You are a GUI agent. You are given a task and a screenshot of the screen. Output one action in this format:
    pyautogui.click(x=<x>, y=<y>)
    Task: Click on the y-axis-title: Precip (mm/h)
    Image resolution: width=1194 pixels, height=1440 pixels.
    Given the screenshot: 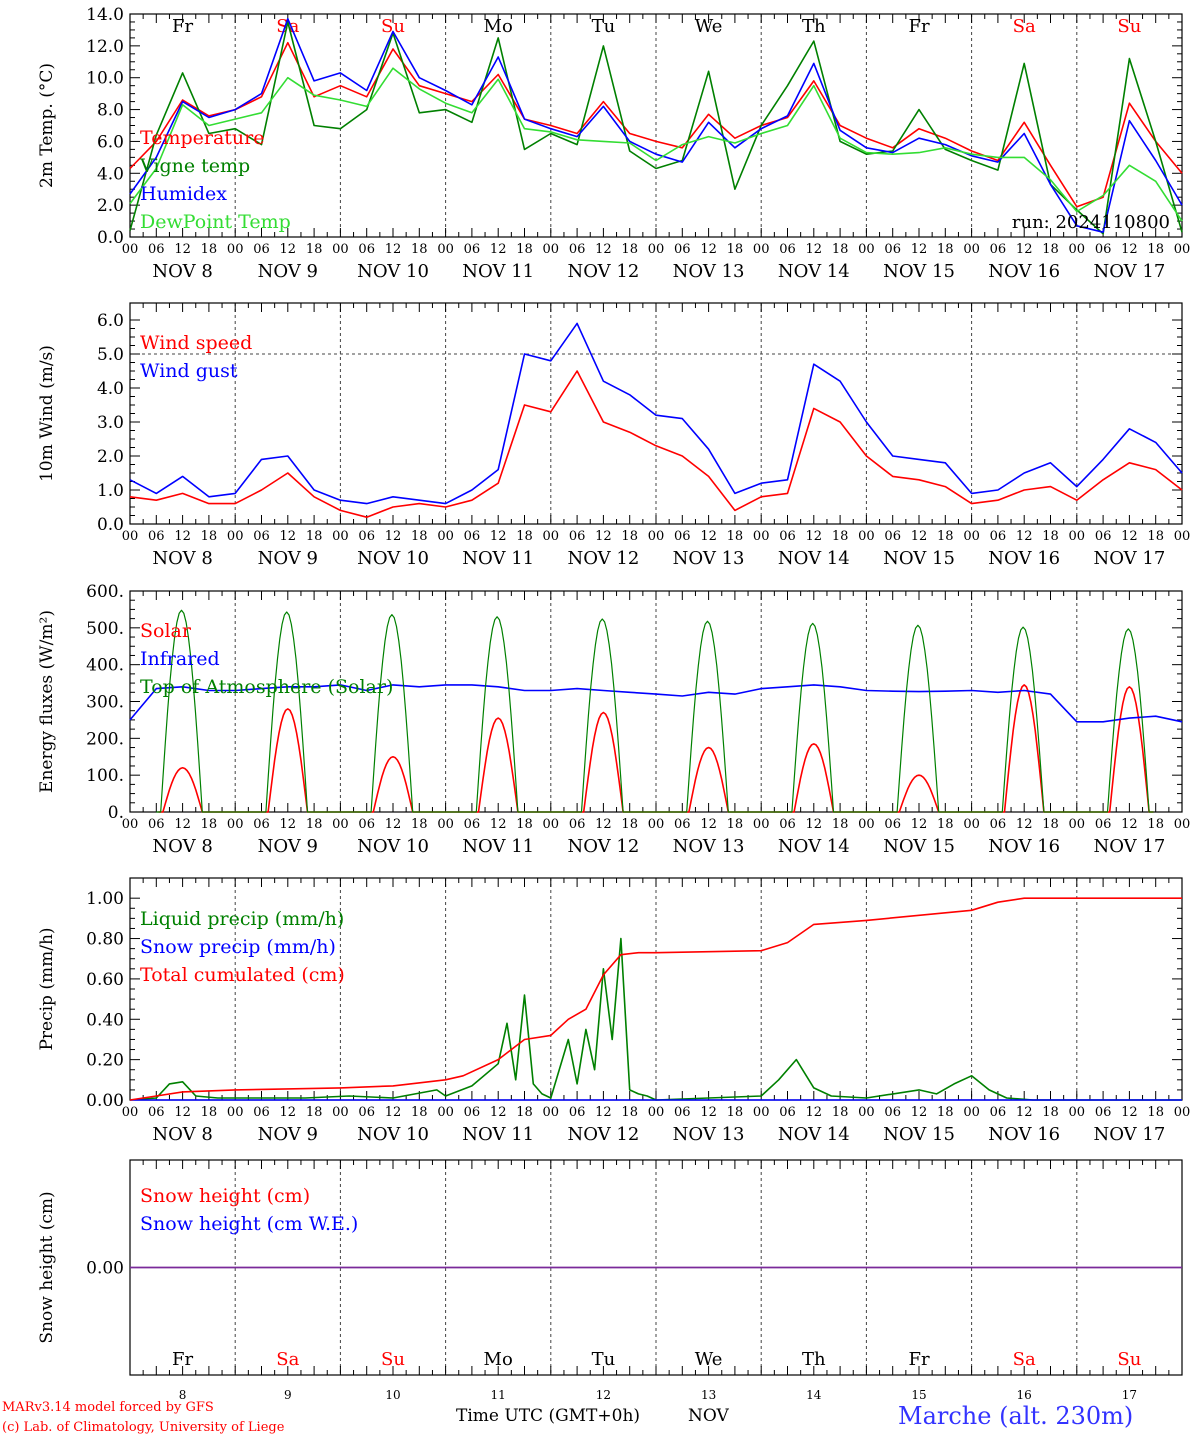 What is the action you would take?
    pyautogui.click(x=47, y=988)
    